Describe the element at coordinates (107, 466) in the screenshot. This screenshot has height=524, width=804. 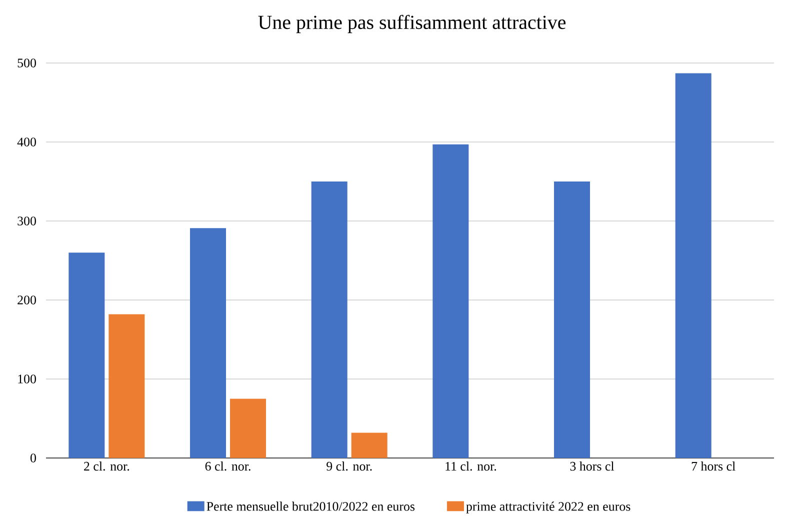
I see `x-tick-label: 2 cl. nor.` at that location.